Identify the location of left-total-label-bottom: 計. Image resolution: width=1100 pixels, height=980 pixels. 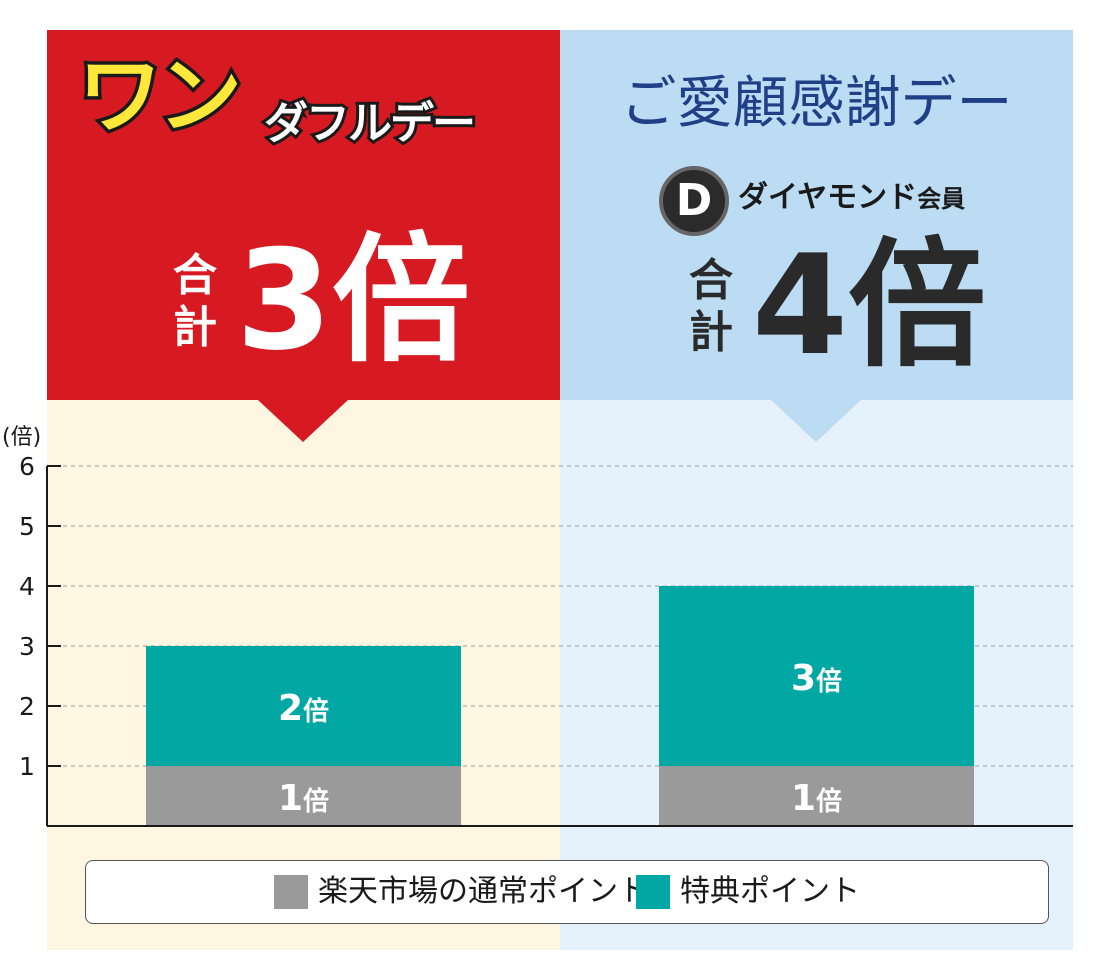
(195, 327).